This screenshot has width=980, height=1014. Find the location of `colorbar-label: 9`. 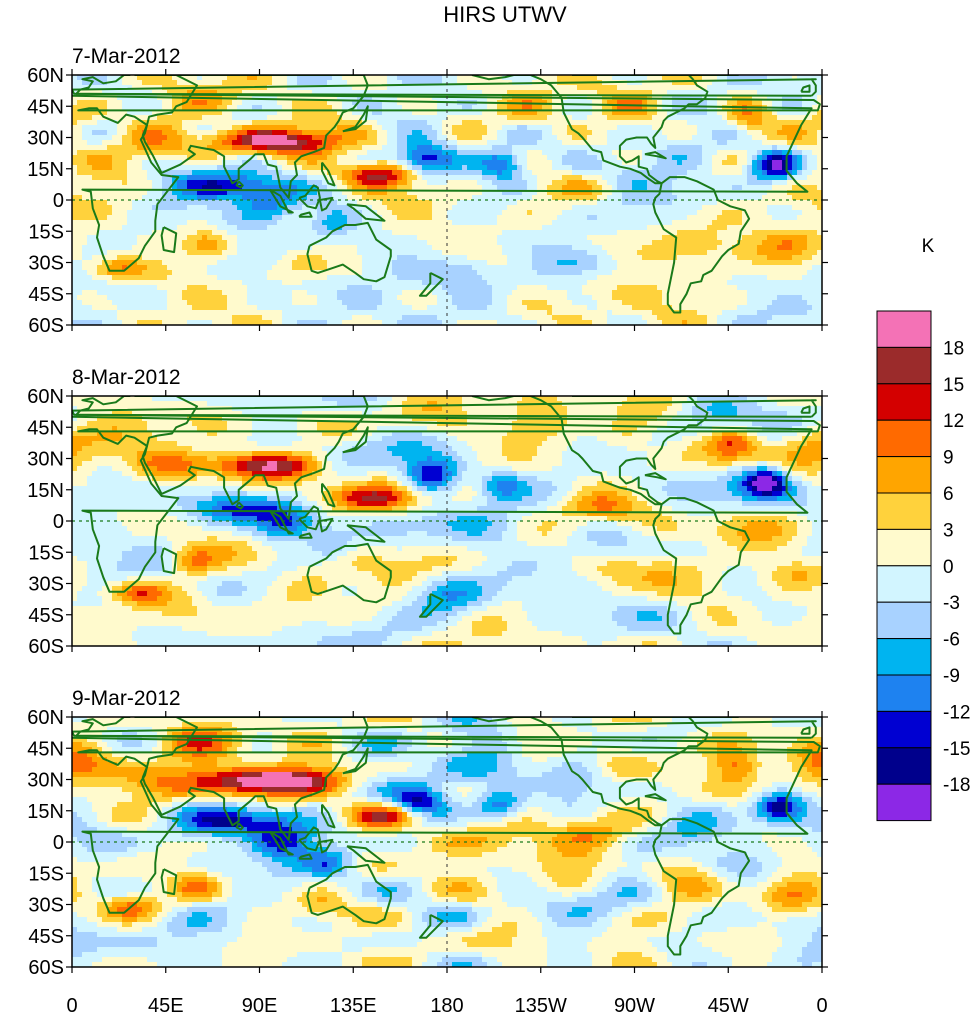

colorbar-label: 9 is located at coordinates (948, 458).